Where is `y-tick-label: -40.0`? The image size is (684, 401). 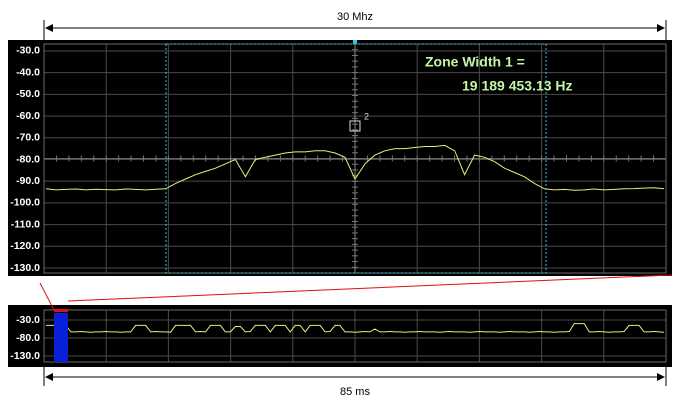 y-tick-label: -40.0 is located at coordinates (28, 72).